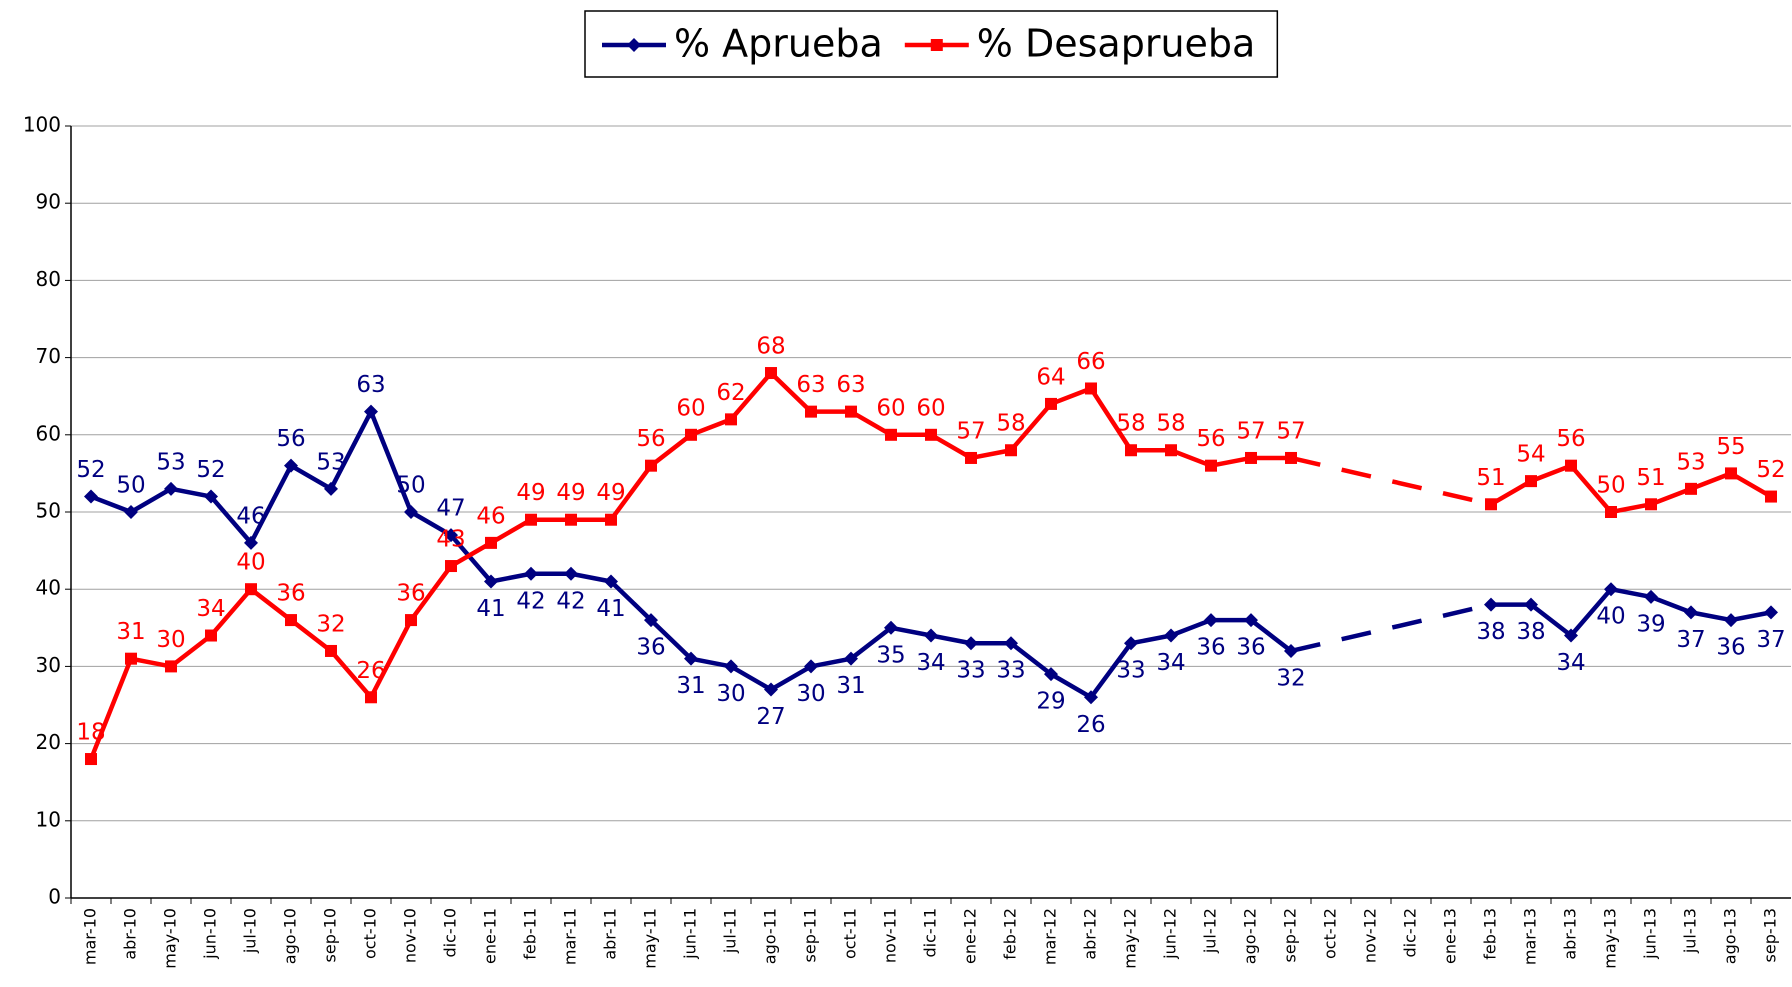 The image size is (1792, 987). What do you see at coordinates (1730, 447) in the screenshot?
I see `data-label: 55` at bounding box center [1730, 447].